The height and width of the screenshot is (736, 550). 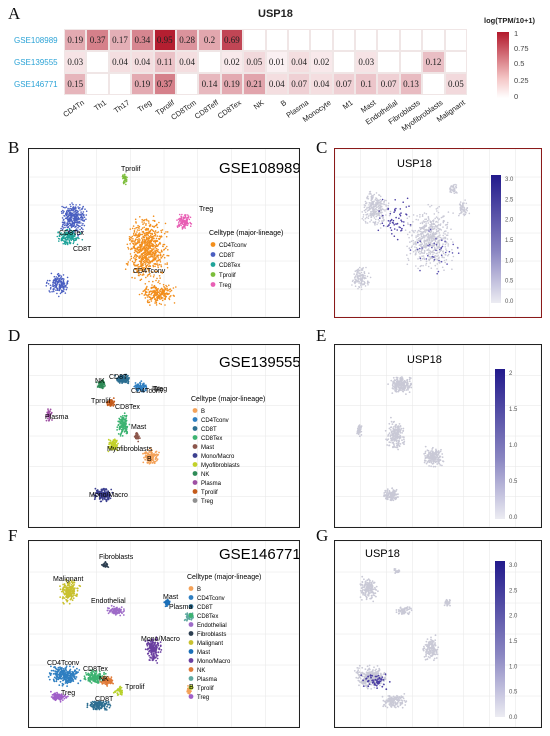 What do you see at coordinates (366, 40) in the screenshot?
I see `heatmap-cell` at bounding box center [366, 40].